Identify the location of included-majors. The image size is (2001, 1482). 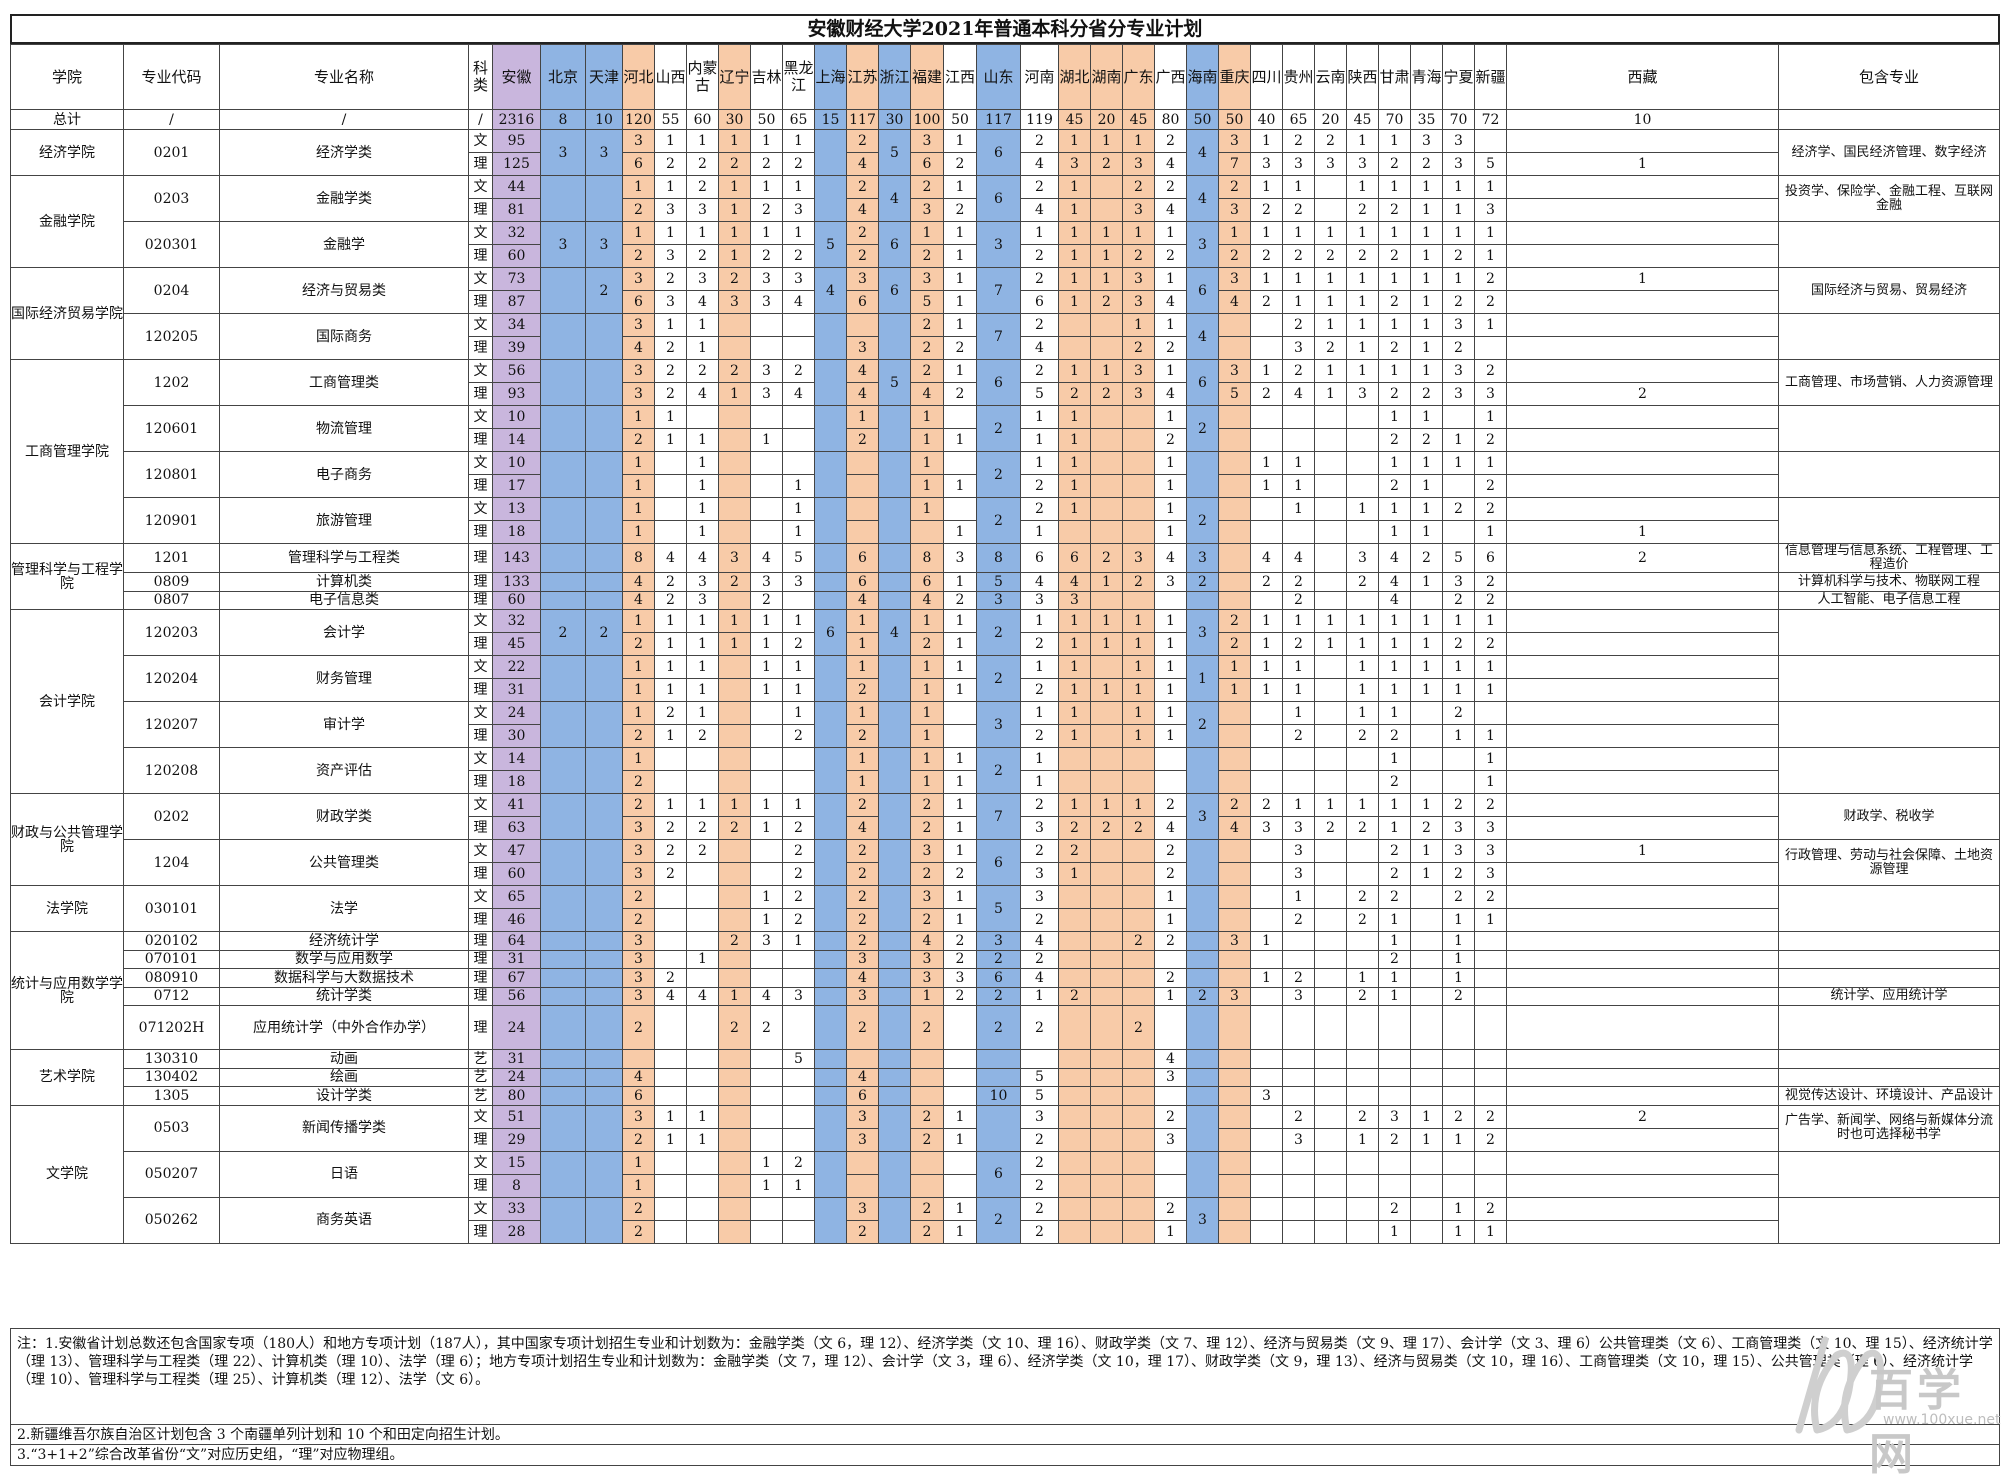
(1889, 941).